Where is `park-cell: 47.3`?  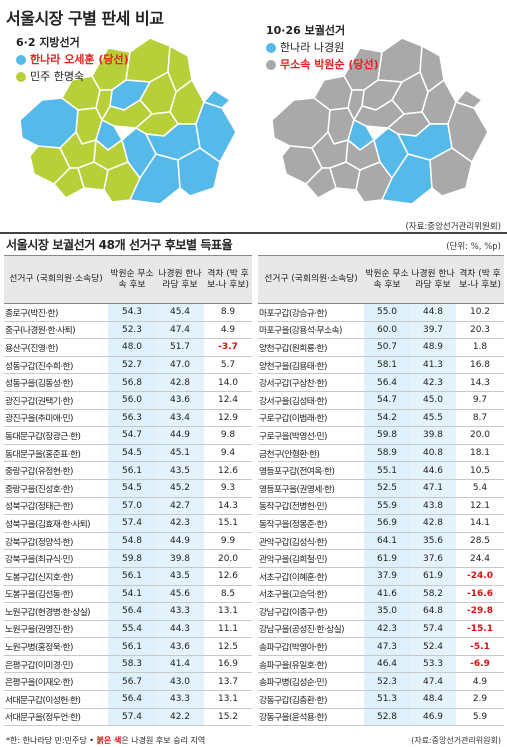 park-cell: 47.3 is located at coordinates (387, 646).